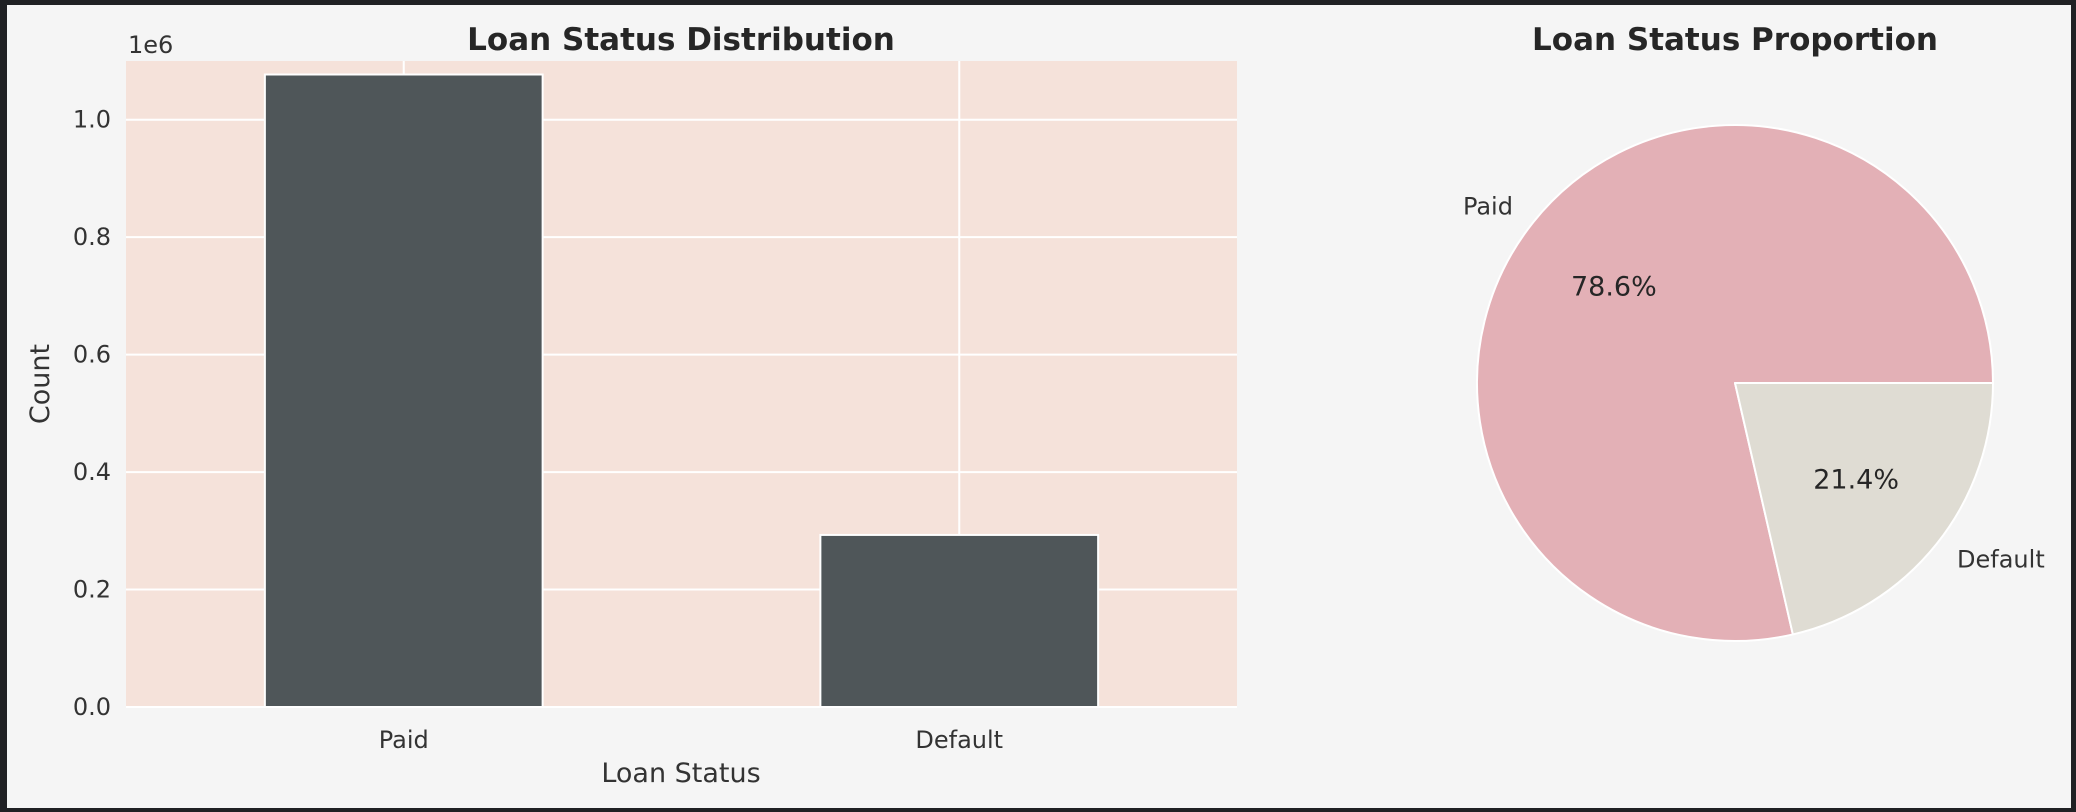 The image size is (2076, 812). I want to click on y-tick-label: 0.8, so click(92, 237).